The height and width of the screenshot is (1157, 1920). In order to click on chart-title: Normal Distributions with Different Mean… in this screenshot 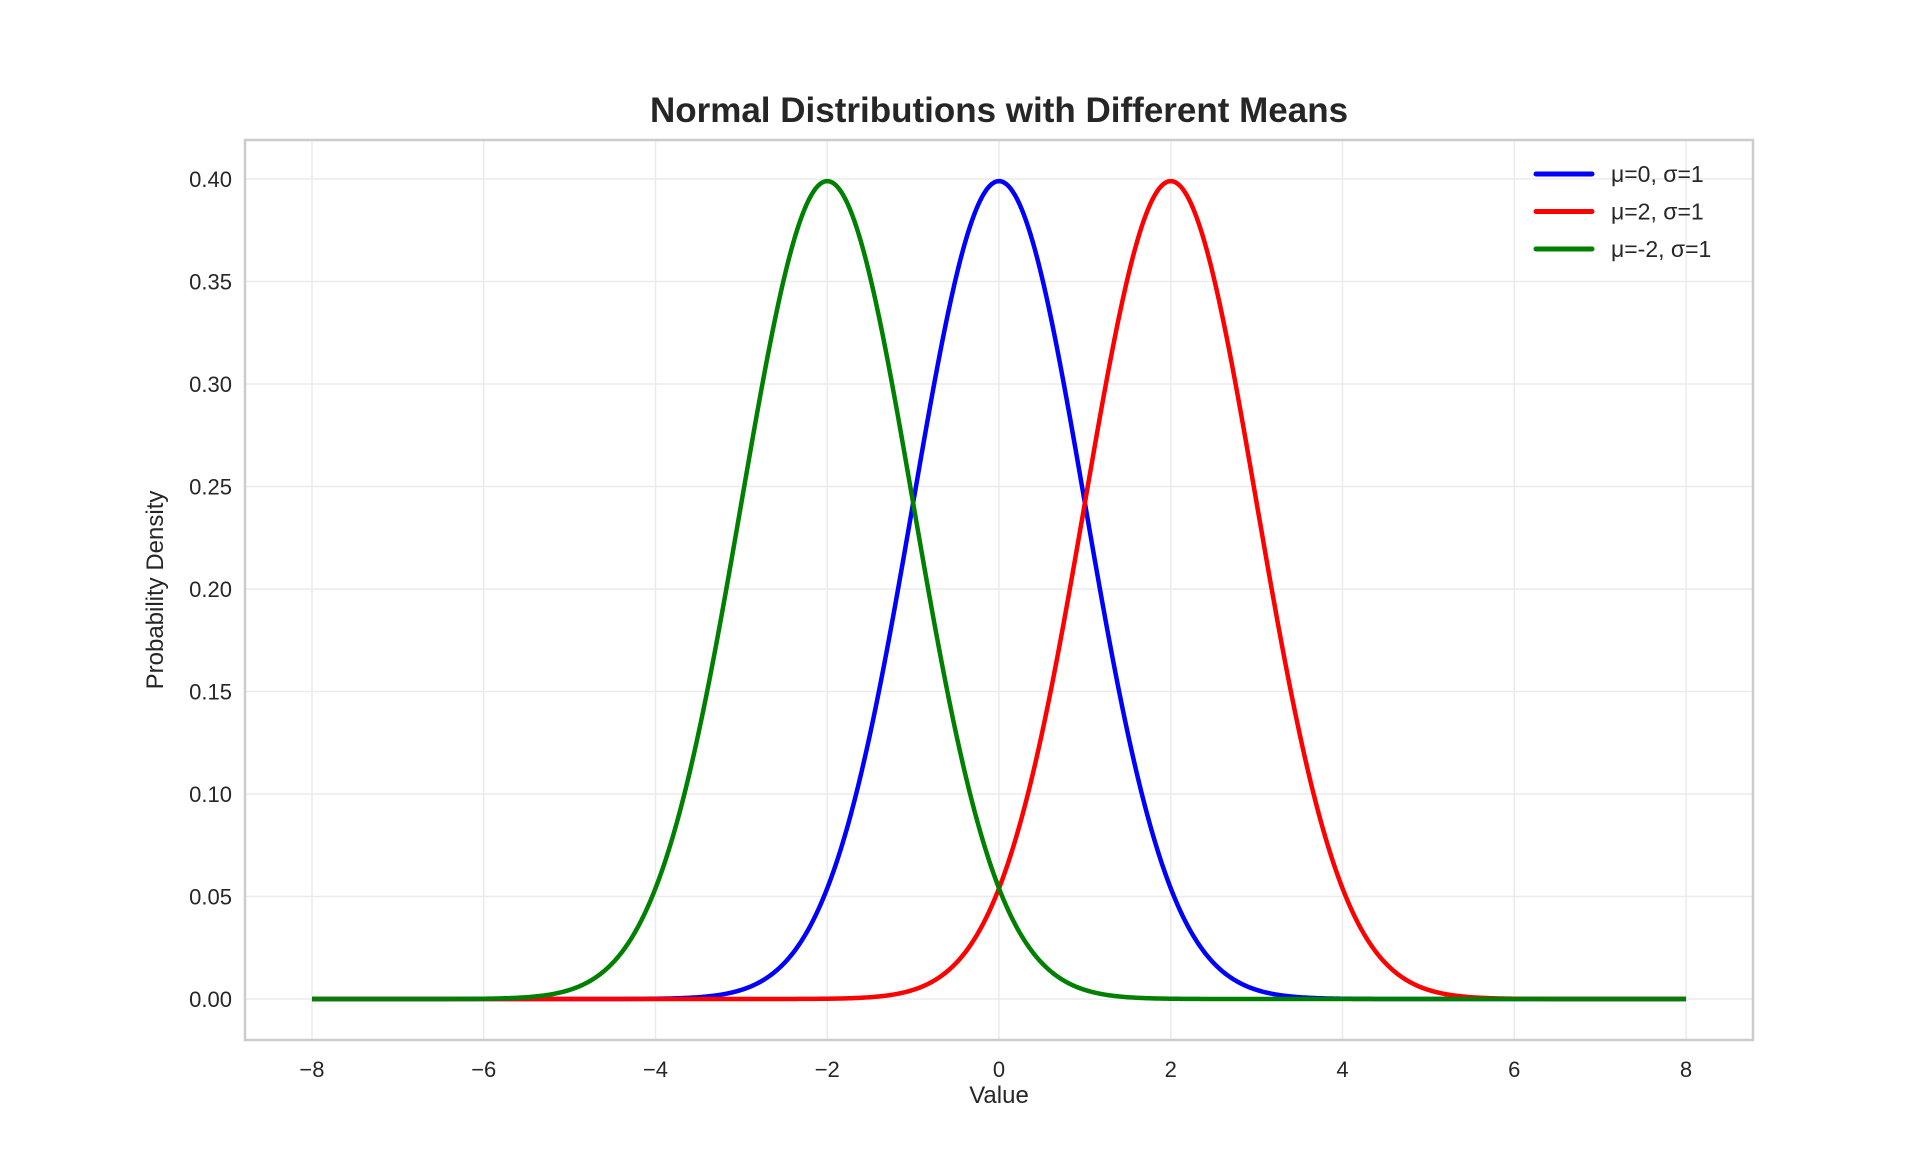, I will do `click(999, 110)`.